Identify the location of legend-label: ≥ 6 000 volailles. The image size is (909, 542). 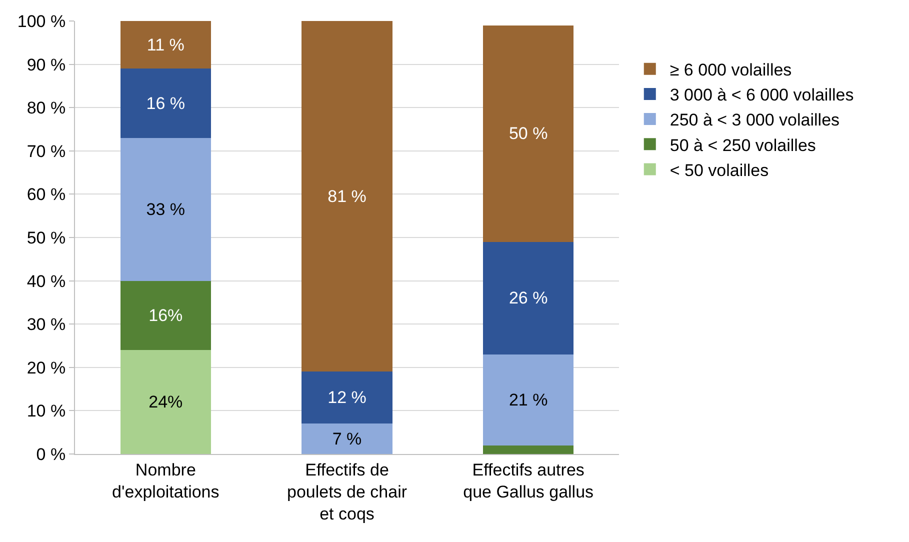
(731, 70).